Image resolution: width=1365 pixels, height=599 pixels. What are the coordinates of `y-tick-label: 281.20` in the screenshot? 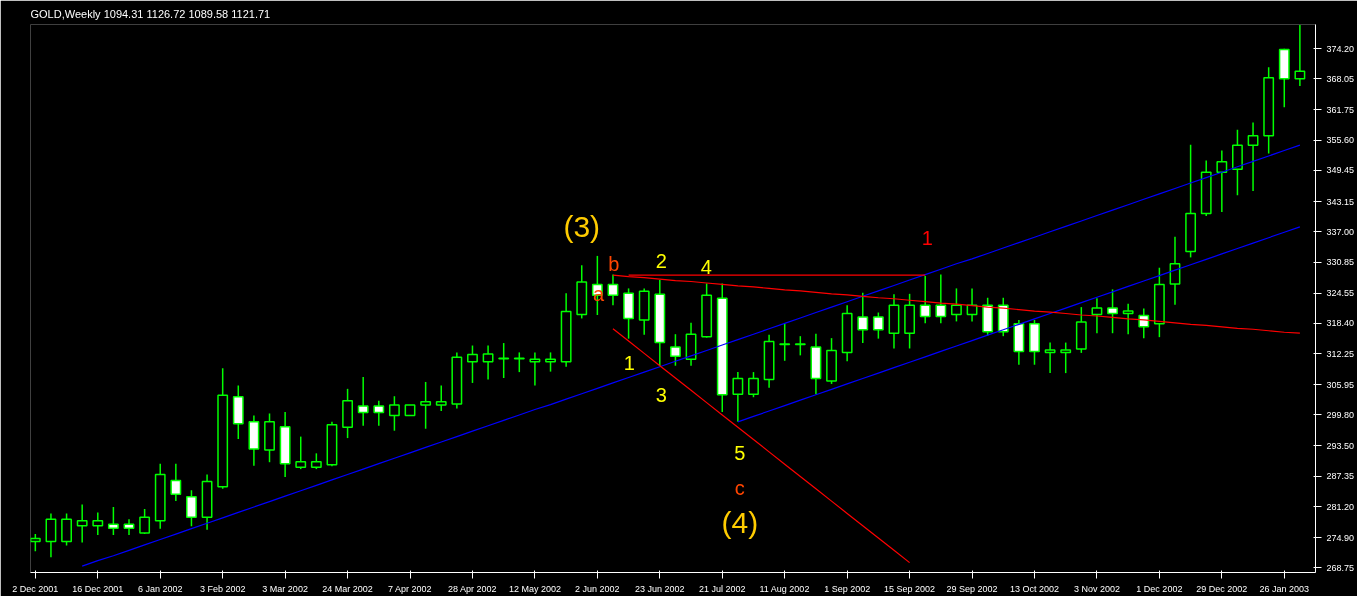 It's located at (1340, 506).